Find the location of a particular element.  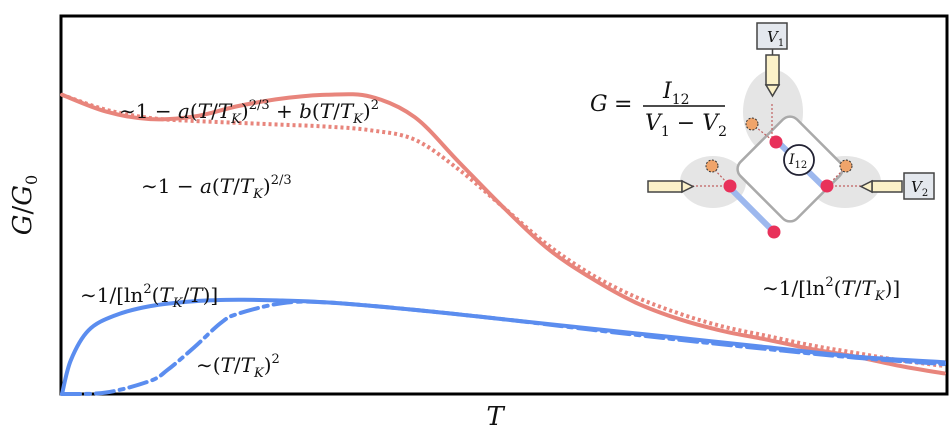

probe-top is located at coordinates (772, 60).